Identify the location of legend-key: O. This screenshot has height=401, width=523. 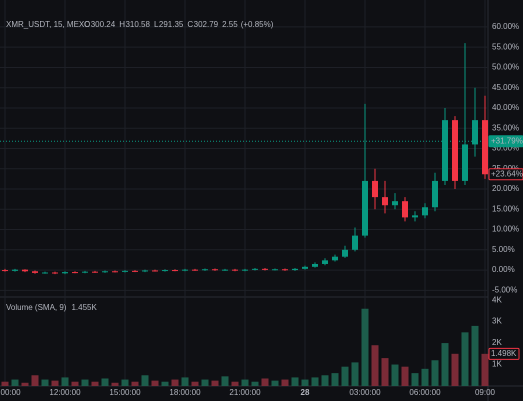
(87, 24).